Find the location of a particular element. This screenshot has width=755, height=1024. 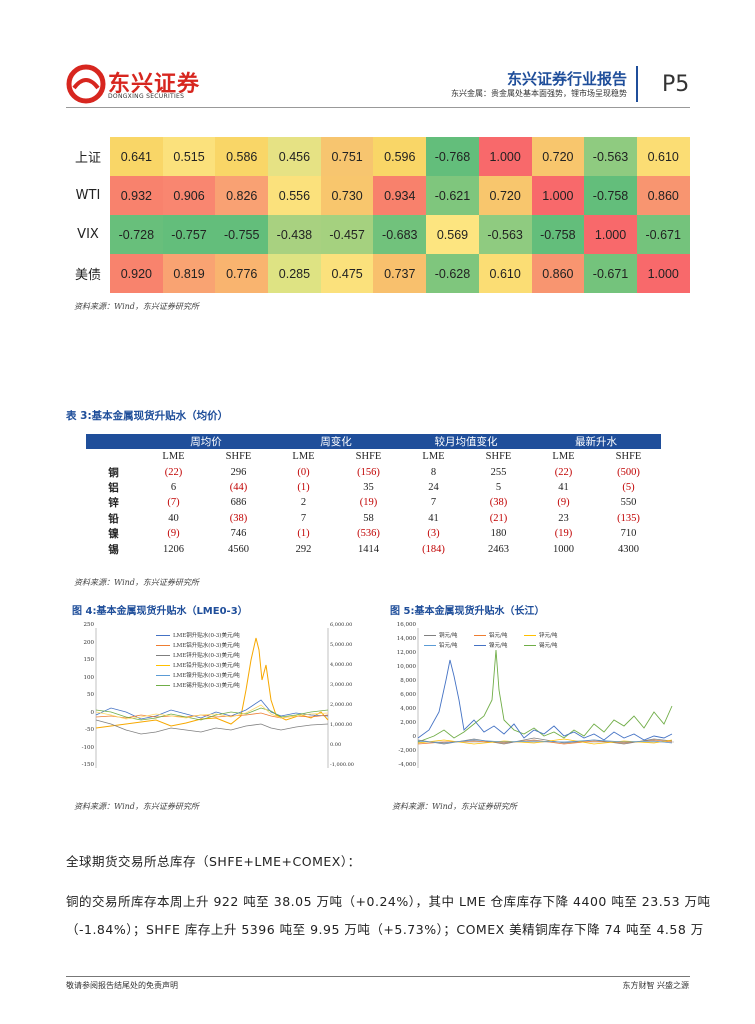

legend-label: 铝元/吨 is located at coordinates (498, 636).